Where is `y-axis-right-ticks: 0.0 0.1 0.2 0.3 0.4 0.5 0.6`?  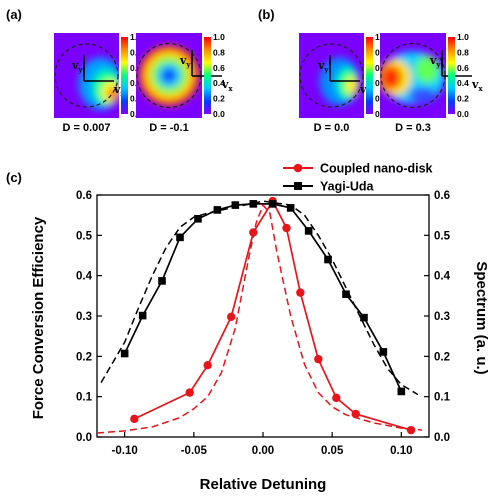
y-axis-right-ticks: 0.0 0.1 0.2 0.3 0.4 0.5 0.6 is located at coordinates (437, 317).